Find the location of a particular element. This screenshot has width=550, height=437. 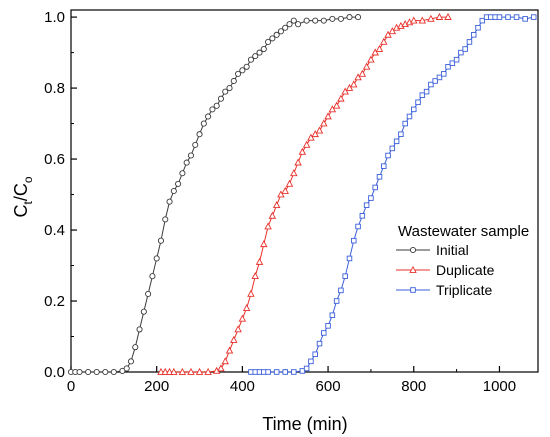

y-axis-title-sub1: t is located at coordinates (28, 203).